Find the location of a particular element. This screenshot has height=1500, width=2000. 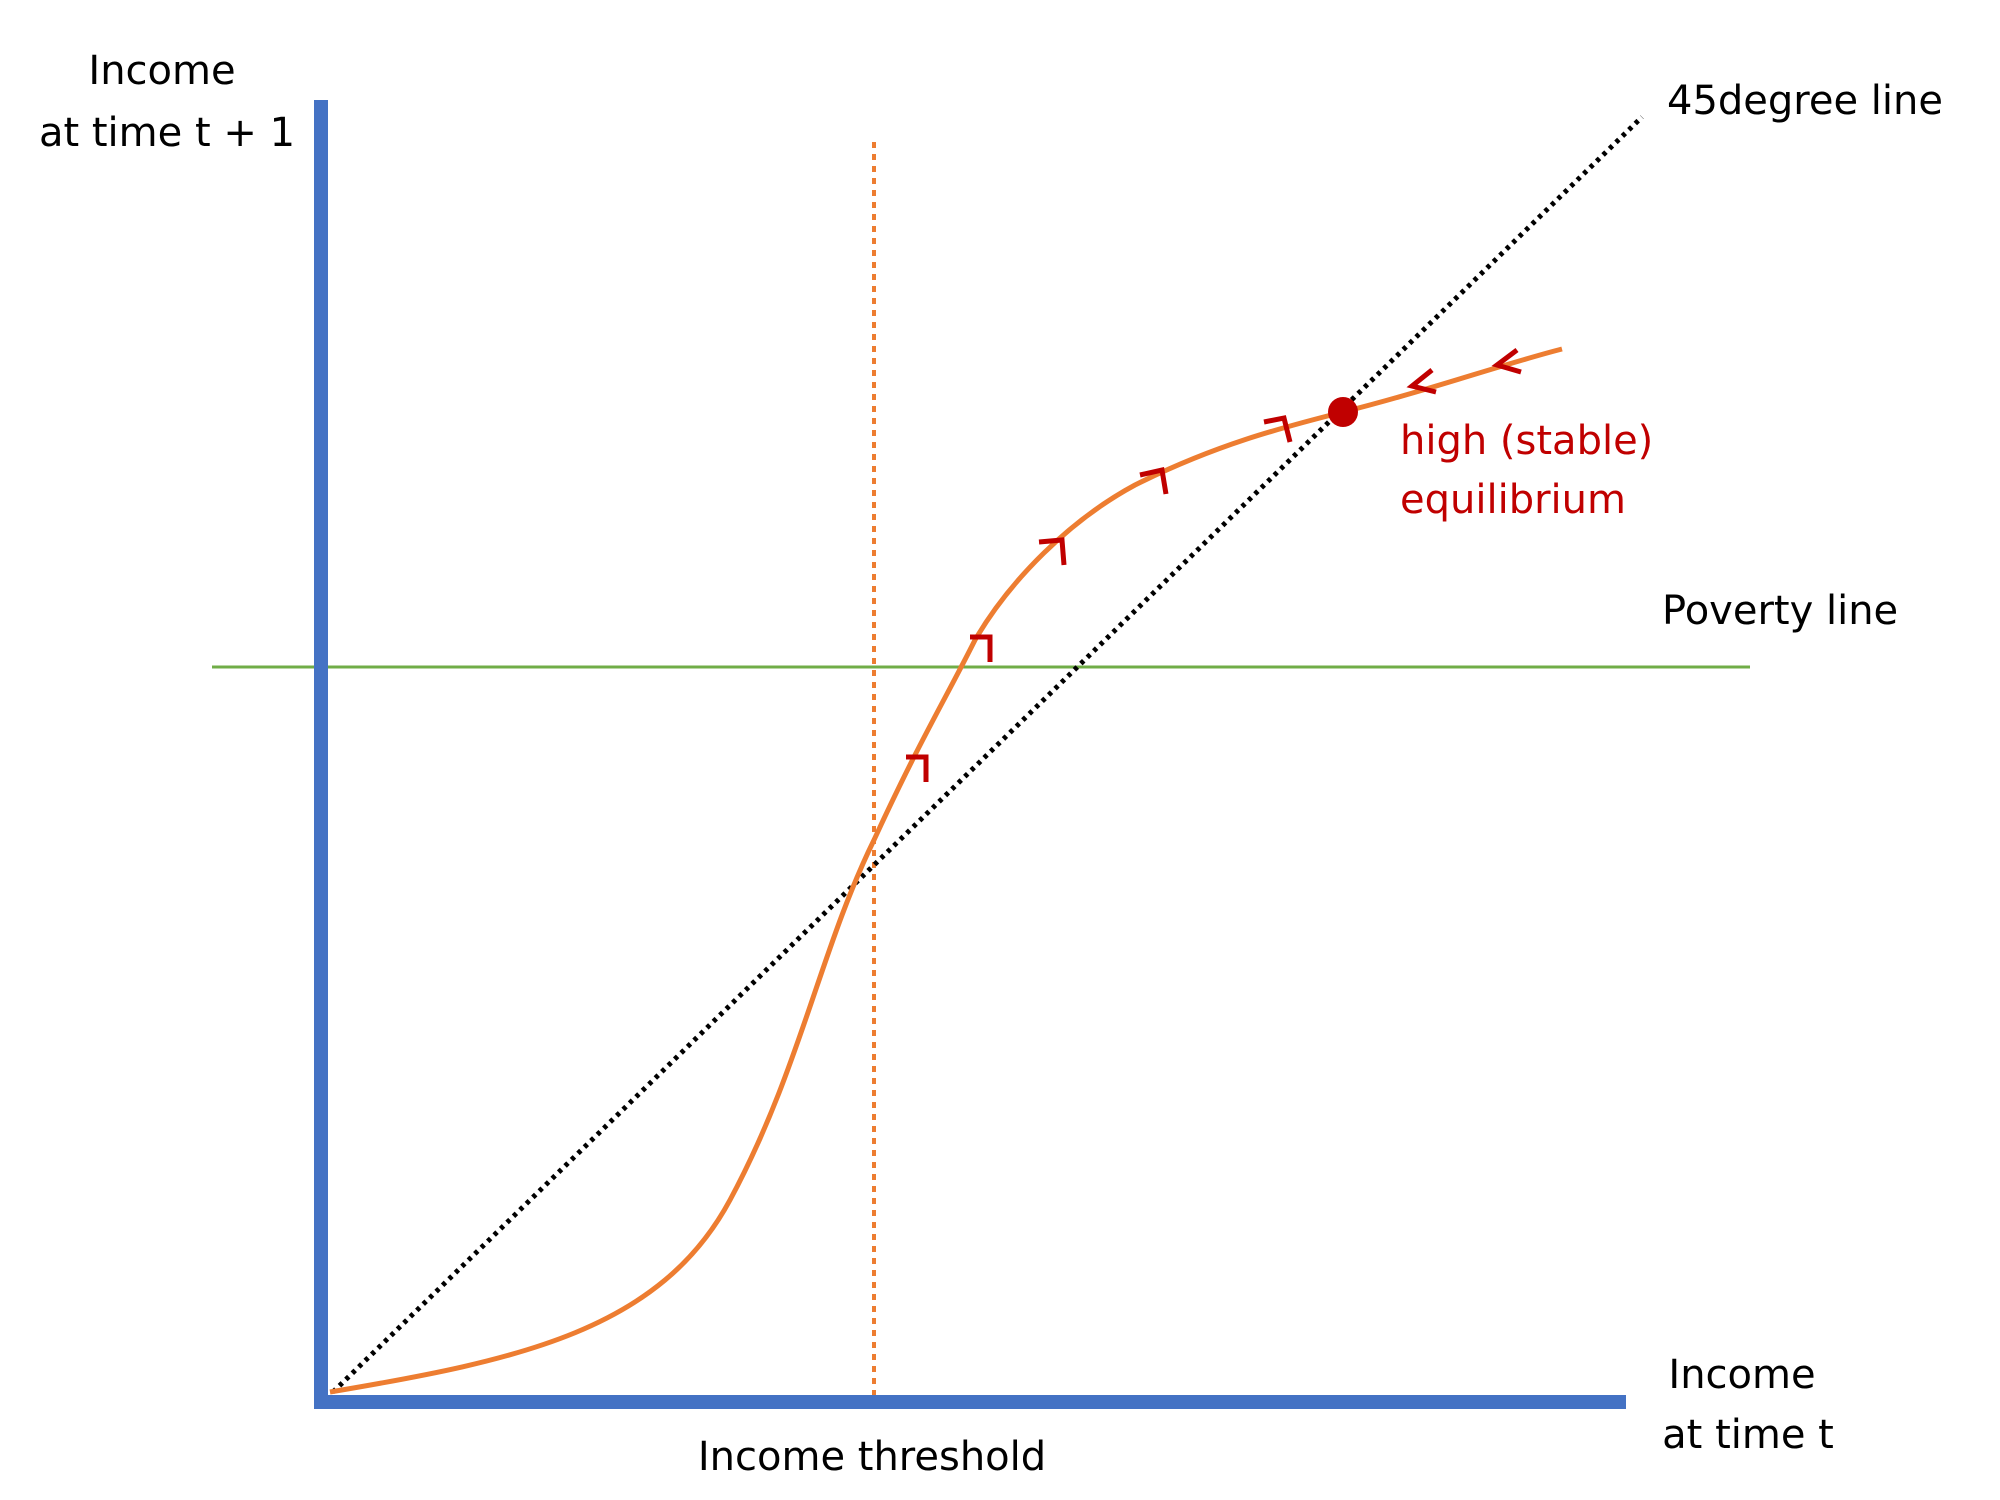

y-axis-label-line2: at time t + 1 is located at coordinates (167, 133).